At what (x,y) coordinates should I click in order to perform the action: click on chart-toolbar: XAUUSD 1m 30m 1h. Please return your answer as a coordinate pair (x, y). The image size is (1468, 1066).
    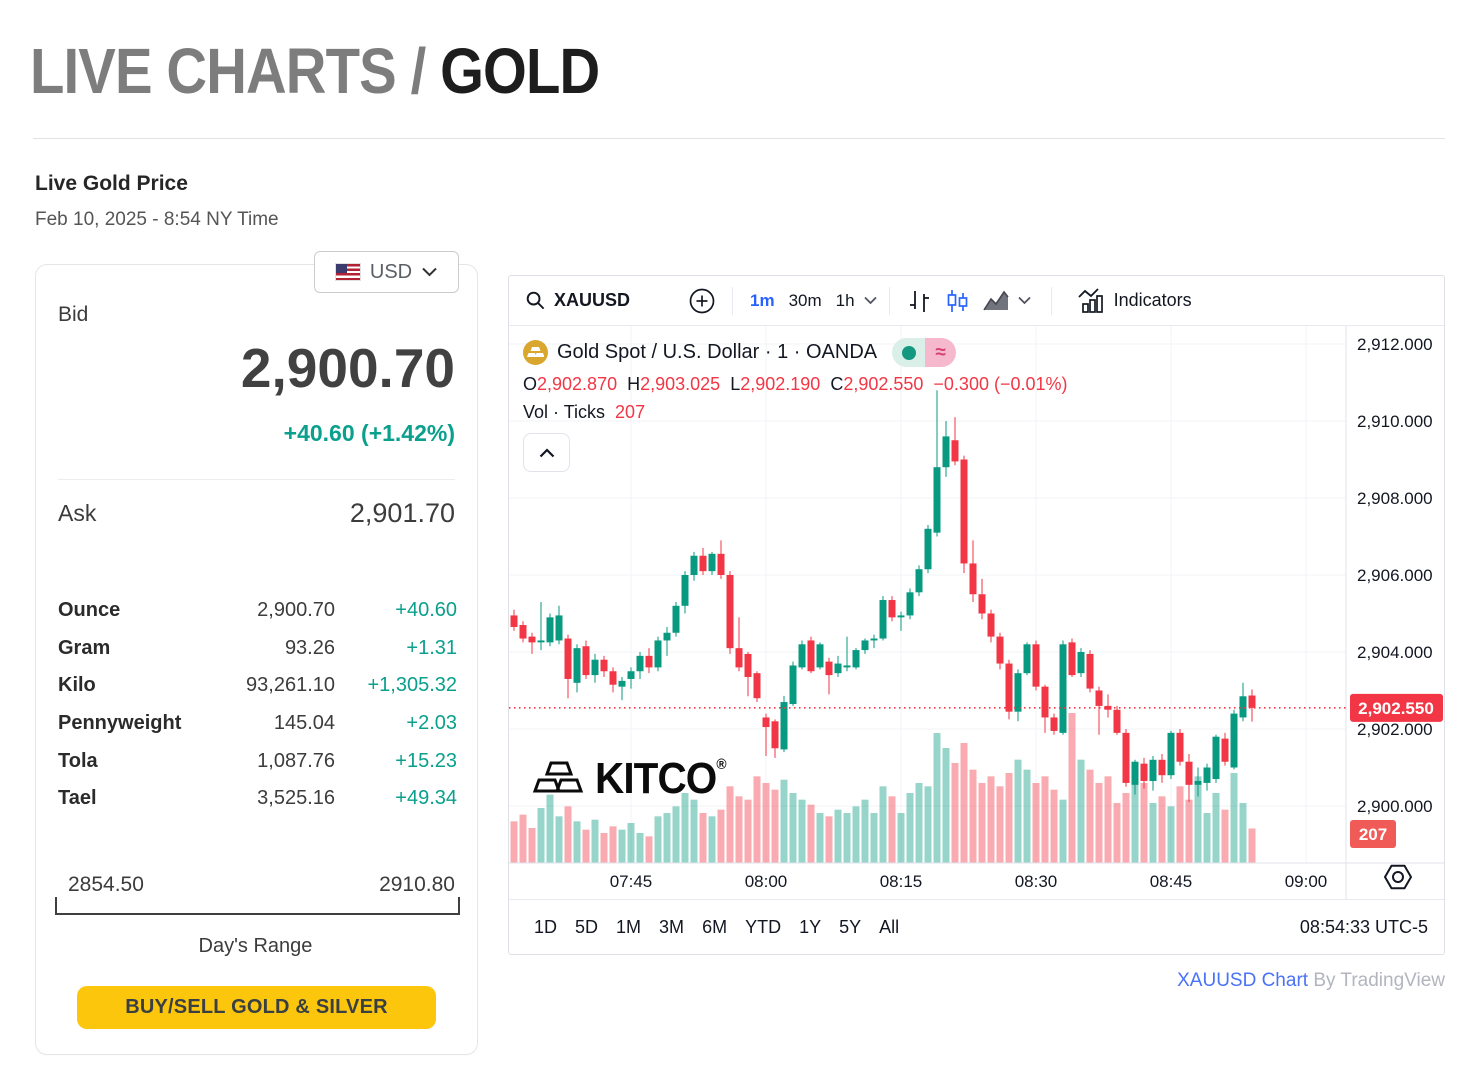
    Looking at the image, I should click on (976, 301).